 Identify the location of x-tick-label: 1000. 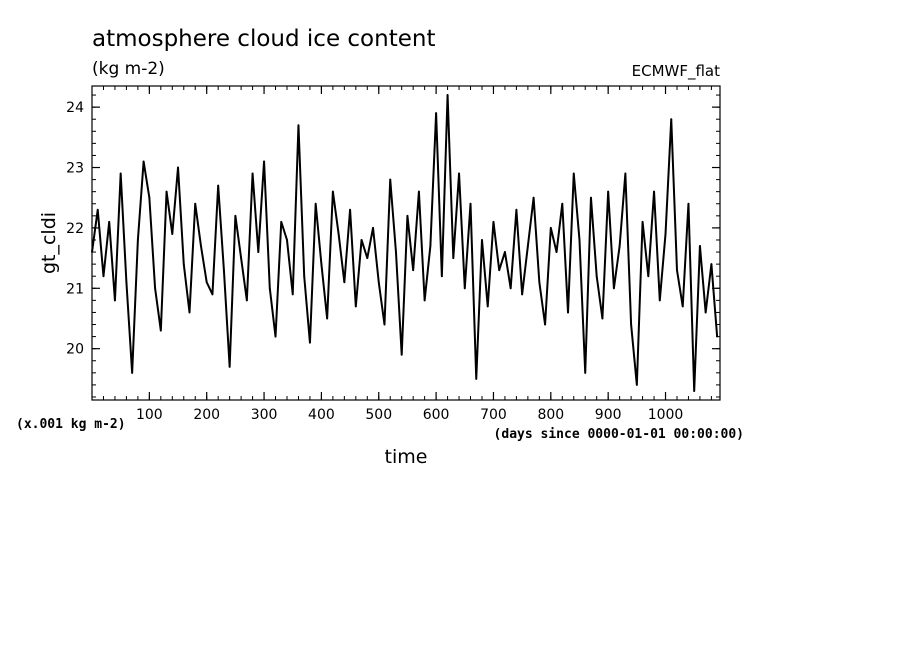
(666, 415).